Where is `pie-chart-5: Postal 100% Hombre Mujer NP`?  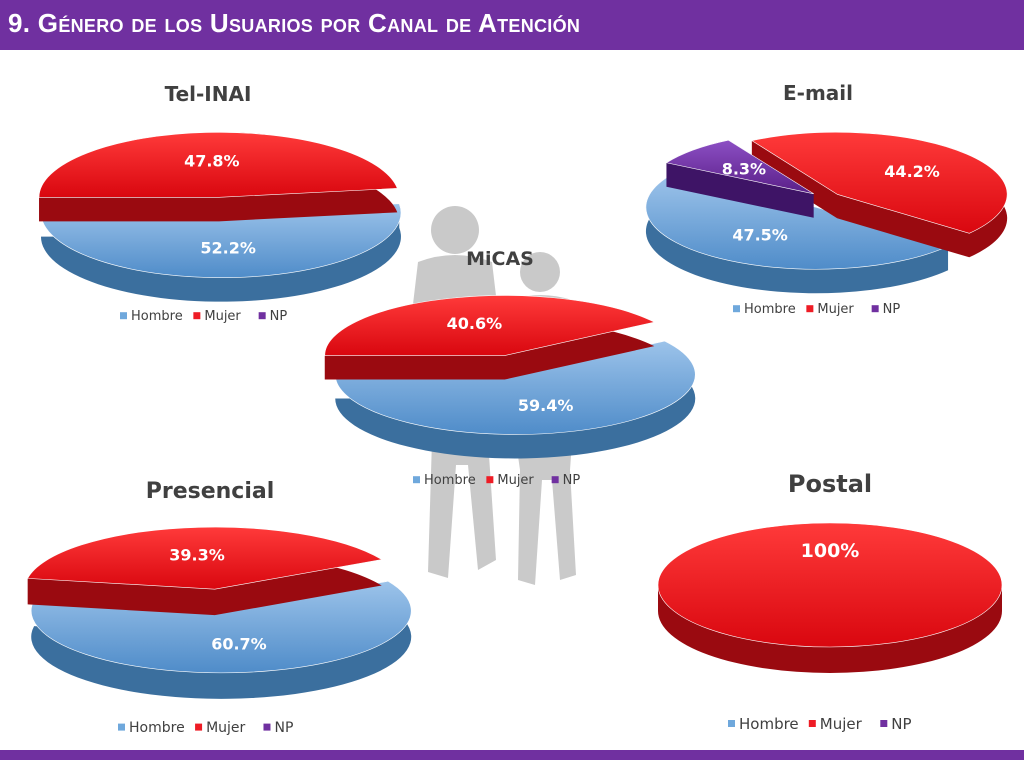 pie-chart-5: Postal 100% Hombre Mujer NP is located at coordinates (830, 601).